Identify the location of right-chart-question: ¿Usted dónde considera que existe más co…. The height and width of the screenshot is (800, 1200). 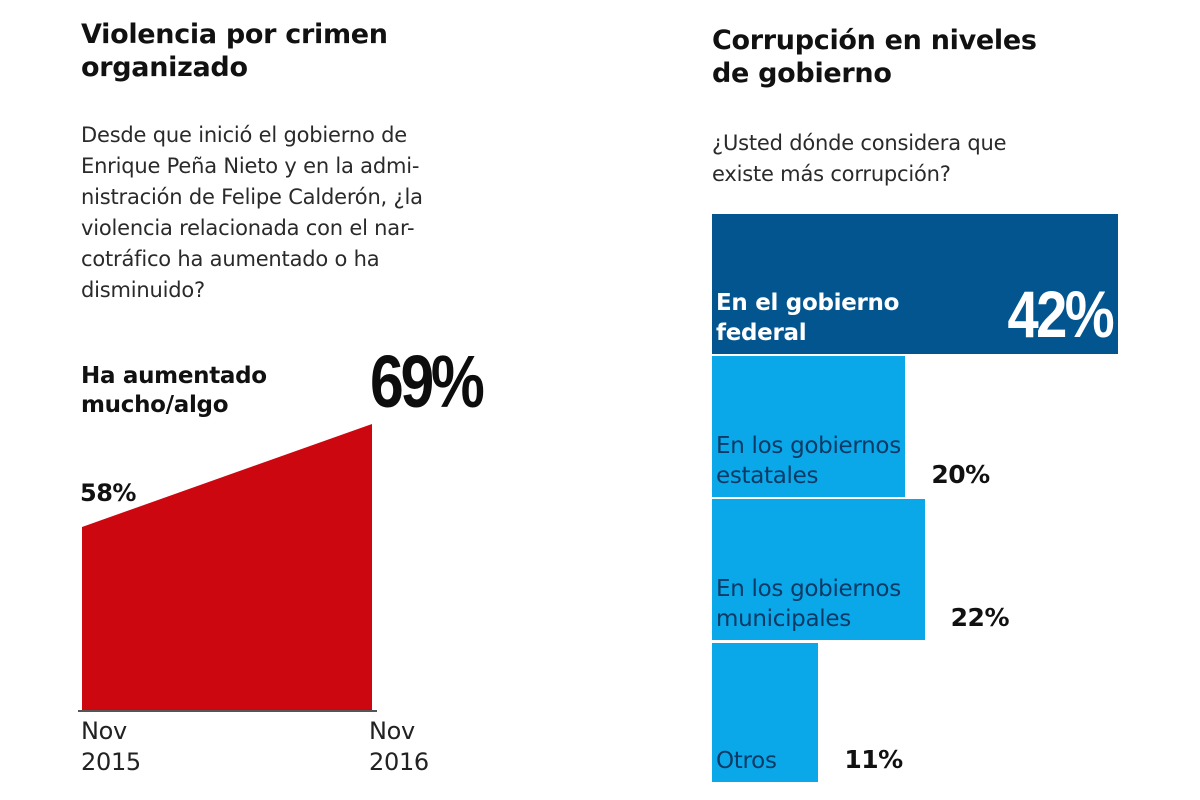
(922, 159).